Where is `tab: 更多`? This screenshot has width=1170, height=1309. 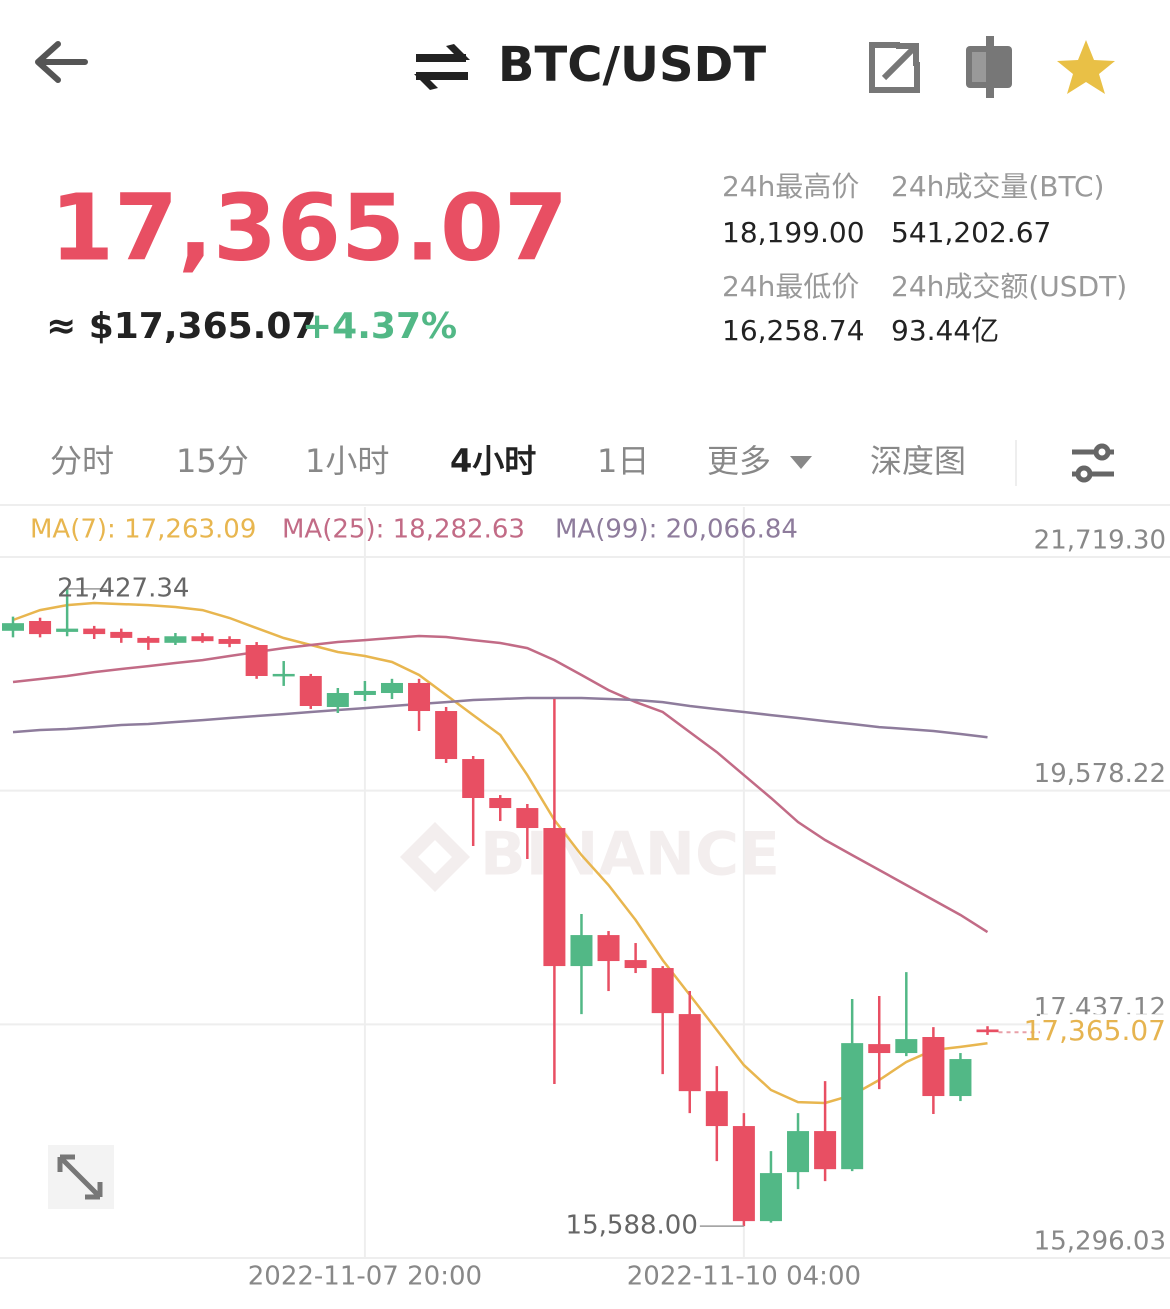
tab: 更多 is located at coordinates (739, 461).